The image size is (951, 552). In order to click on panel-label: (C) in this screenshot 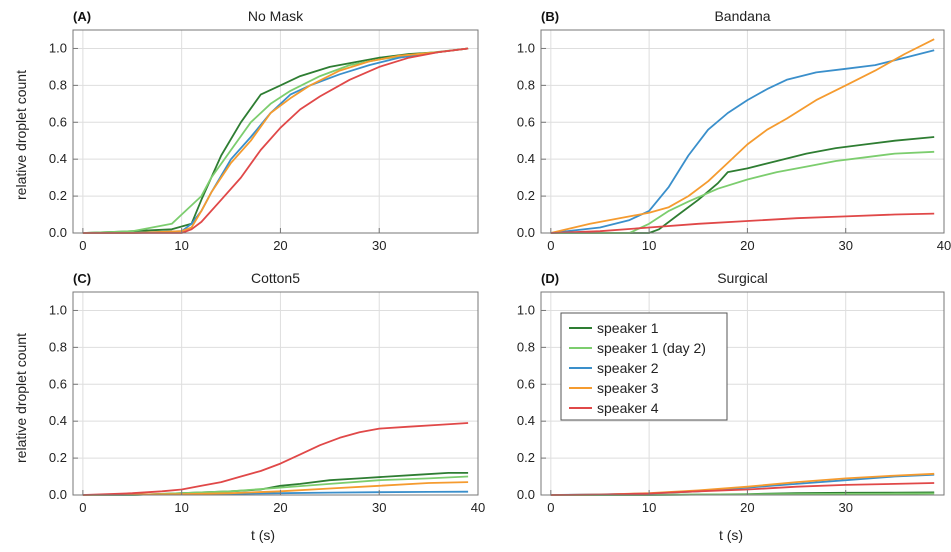, I will do `click(82, 278)`.